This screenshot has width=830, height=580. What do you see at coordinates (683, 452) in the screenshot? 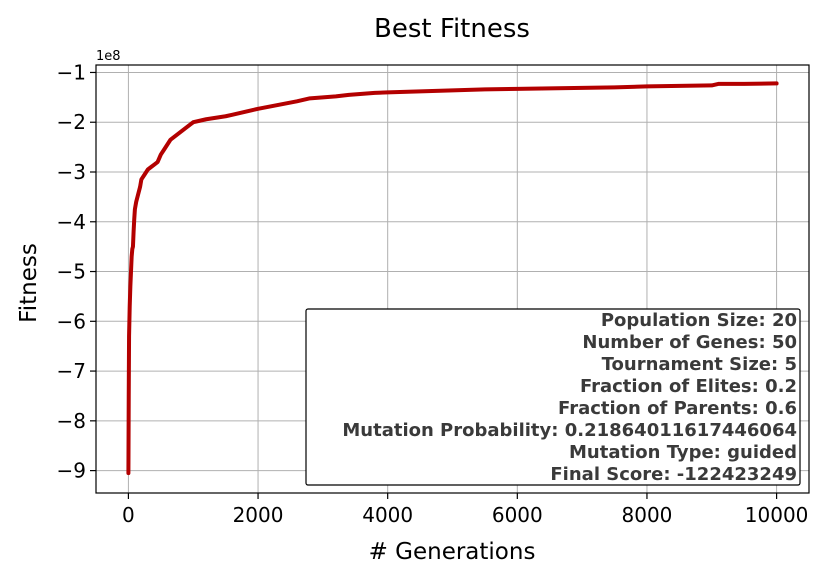
I see `info-mutation-type: Mutation Type: guided` at bounding box center [683, 452].